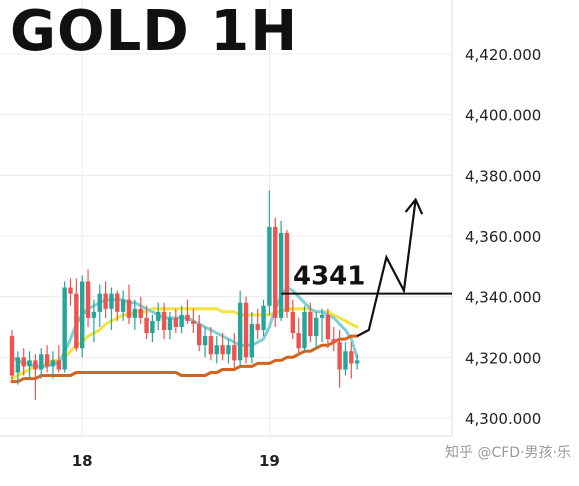 This screenshot has height=486, width=579. I want to click on time-axis: 18 19, so click(176, 461).